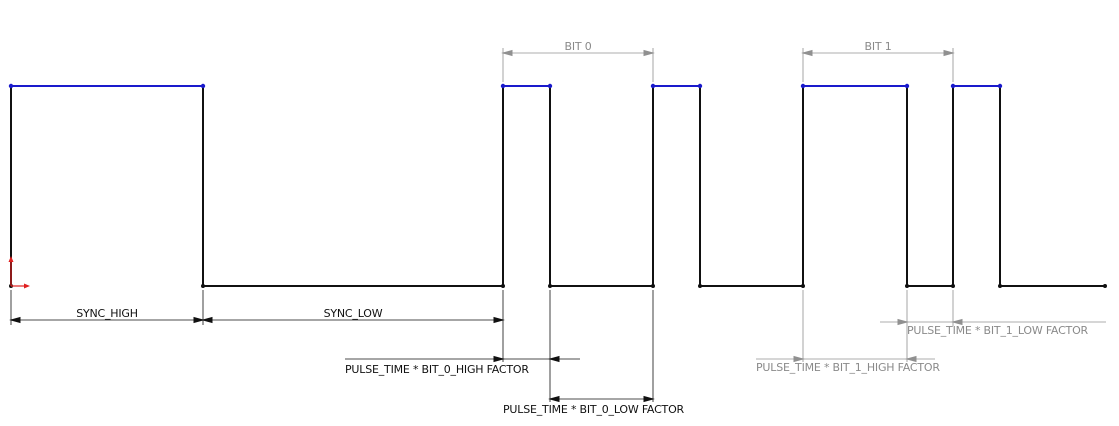 The image size is (1119, 426). What do you see at coordinates (998, 330) in the screenshot?
I see `bit1-low-factor-label: PULSE_TIME * BIT_1_LOW FACTOR` at bounding box center [998, 330].